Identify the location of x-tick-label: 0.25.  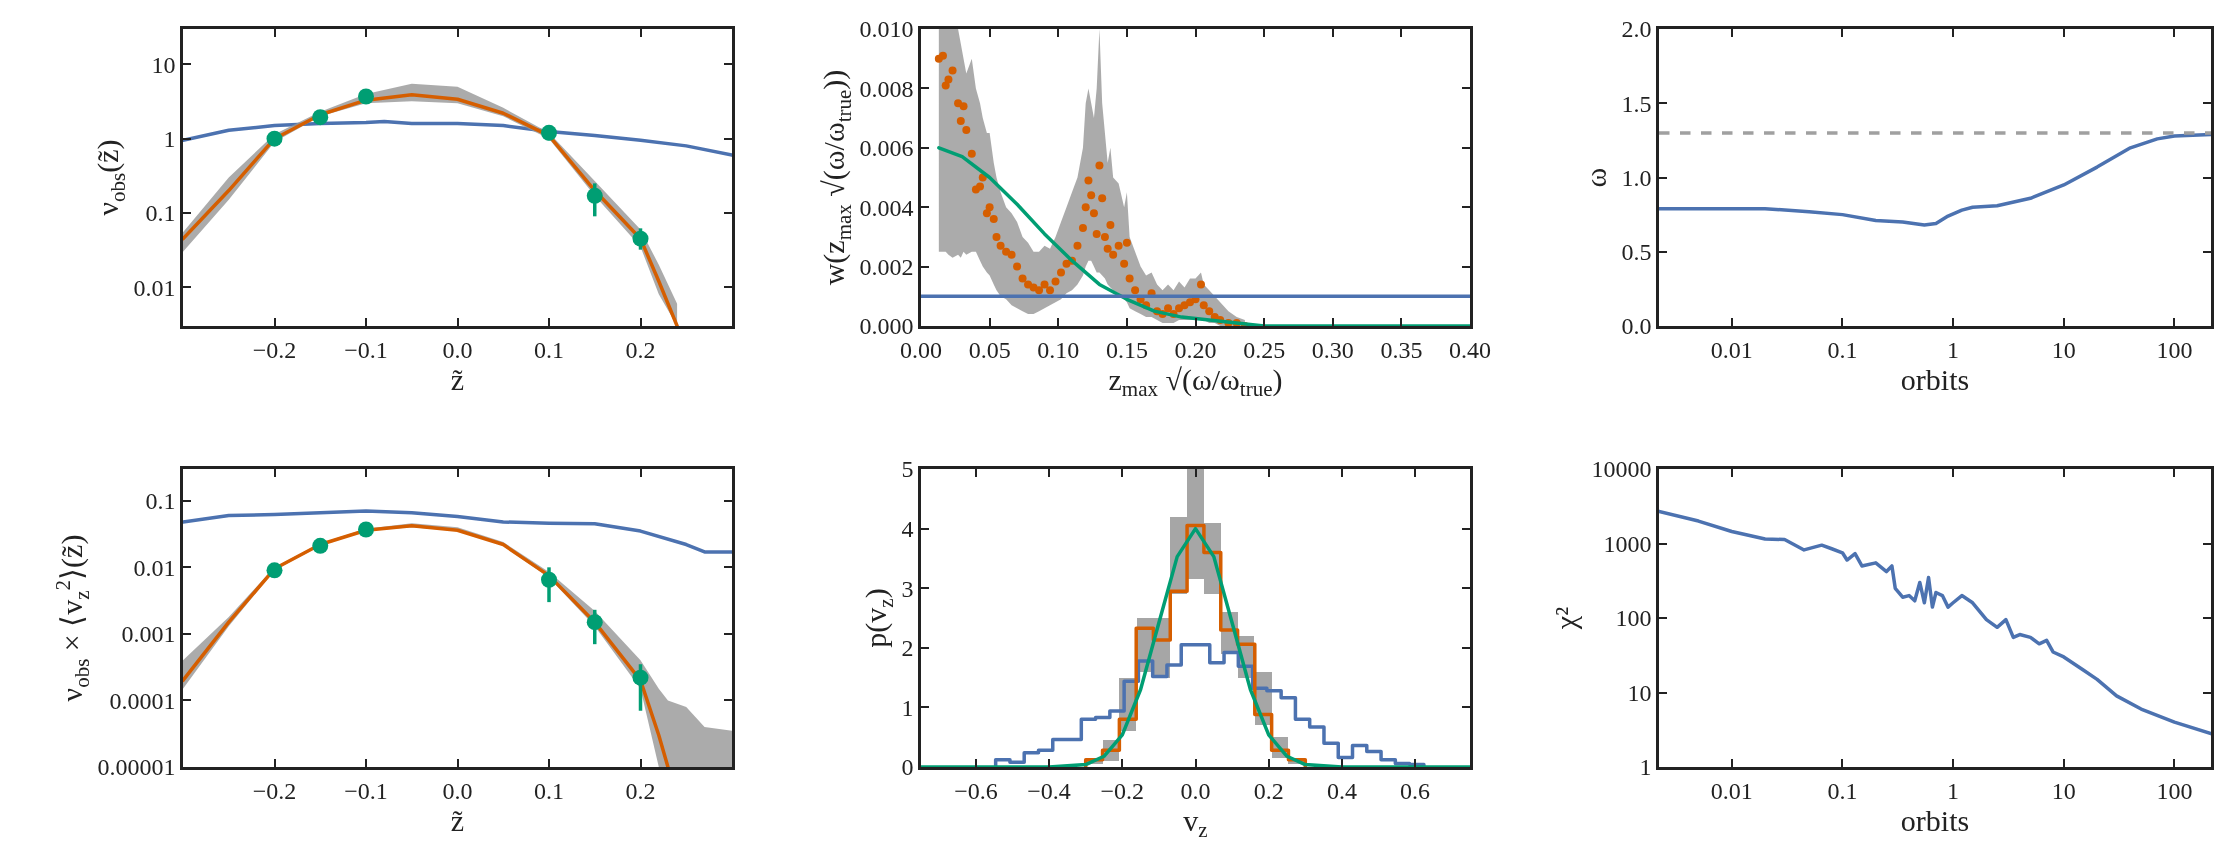
(1264, 349).